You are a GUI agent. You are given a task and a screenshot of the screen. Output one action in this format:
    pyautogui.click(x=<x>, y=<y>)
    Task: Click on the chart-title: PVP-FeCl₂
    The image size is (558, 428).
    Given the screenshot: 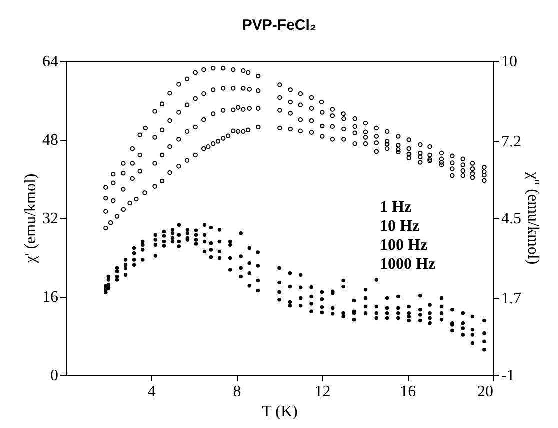 What is the action you would take?
    pyautogui.click(x=279, y=25)
    